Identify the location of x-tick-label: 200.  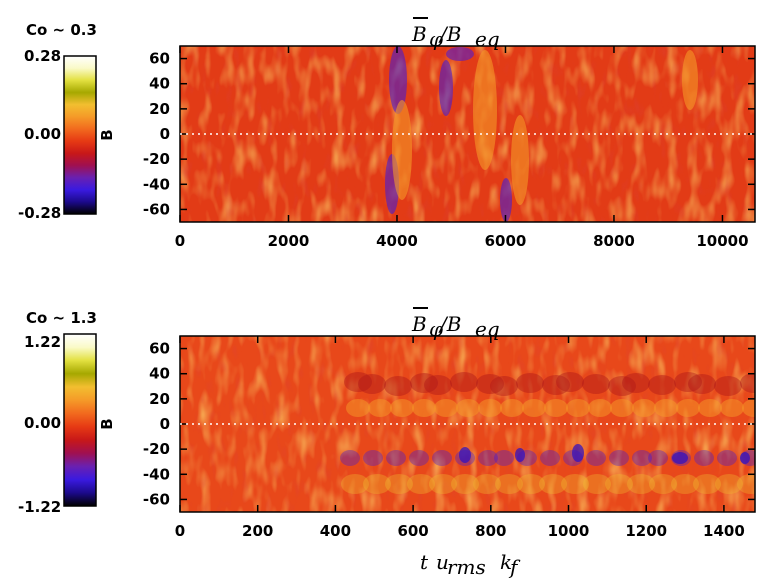
(257, 531).